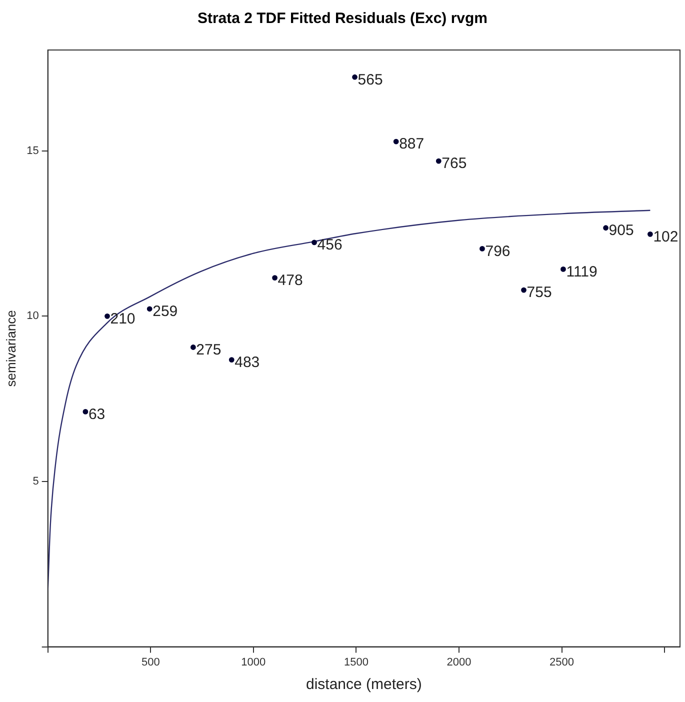 This screenshot has width=685, height=702. Describe the element at coordinates (459, 662) in the screenshot. I see `x-tick-label: 2000` at that location.